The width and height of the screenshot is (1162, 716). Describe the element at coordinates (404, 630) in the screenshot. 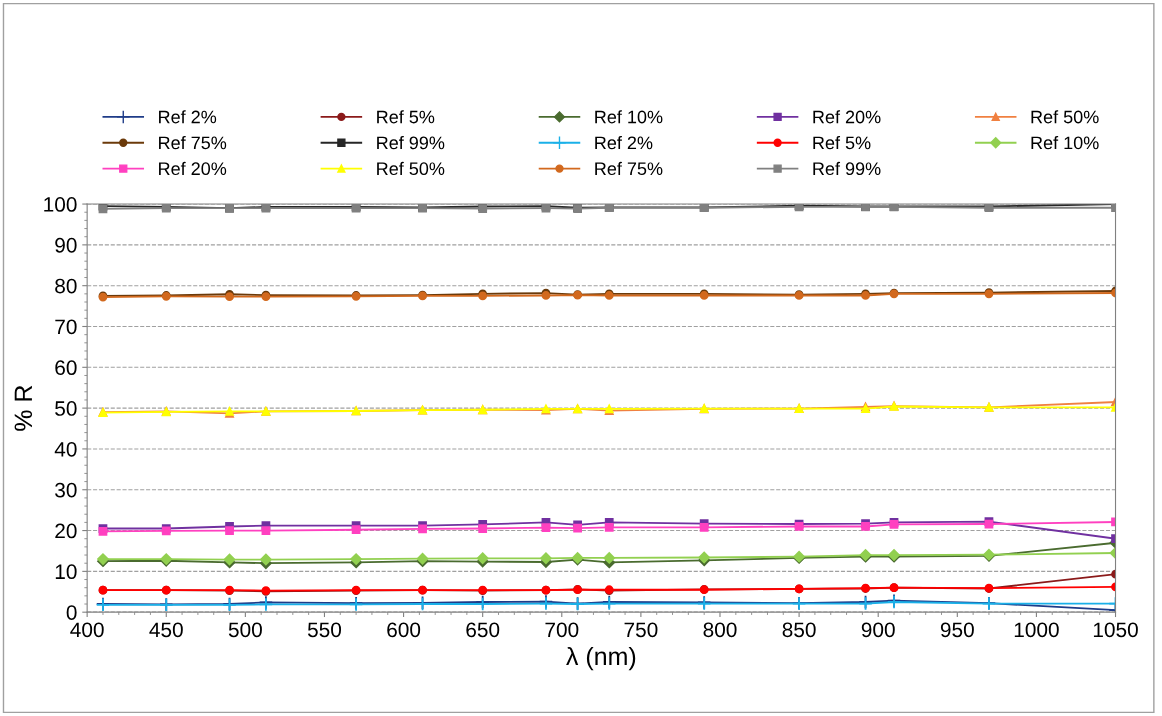

I see `x-tick-label: 600` at that location.